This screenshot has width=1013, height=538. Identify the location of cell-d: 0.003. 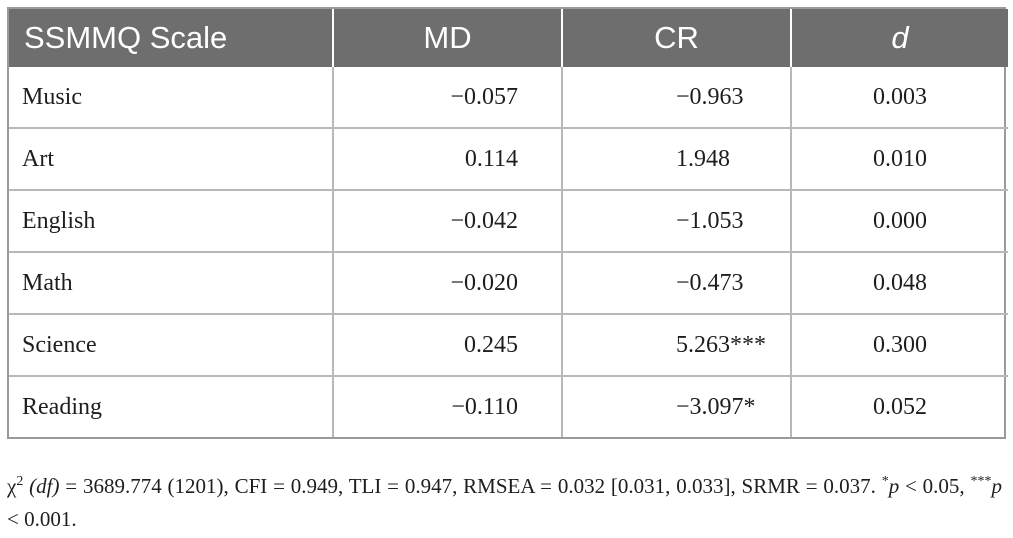
(900, 96).